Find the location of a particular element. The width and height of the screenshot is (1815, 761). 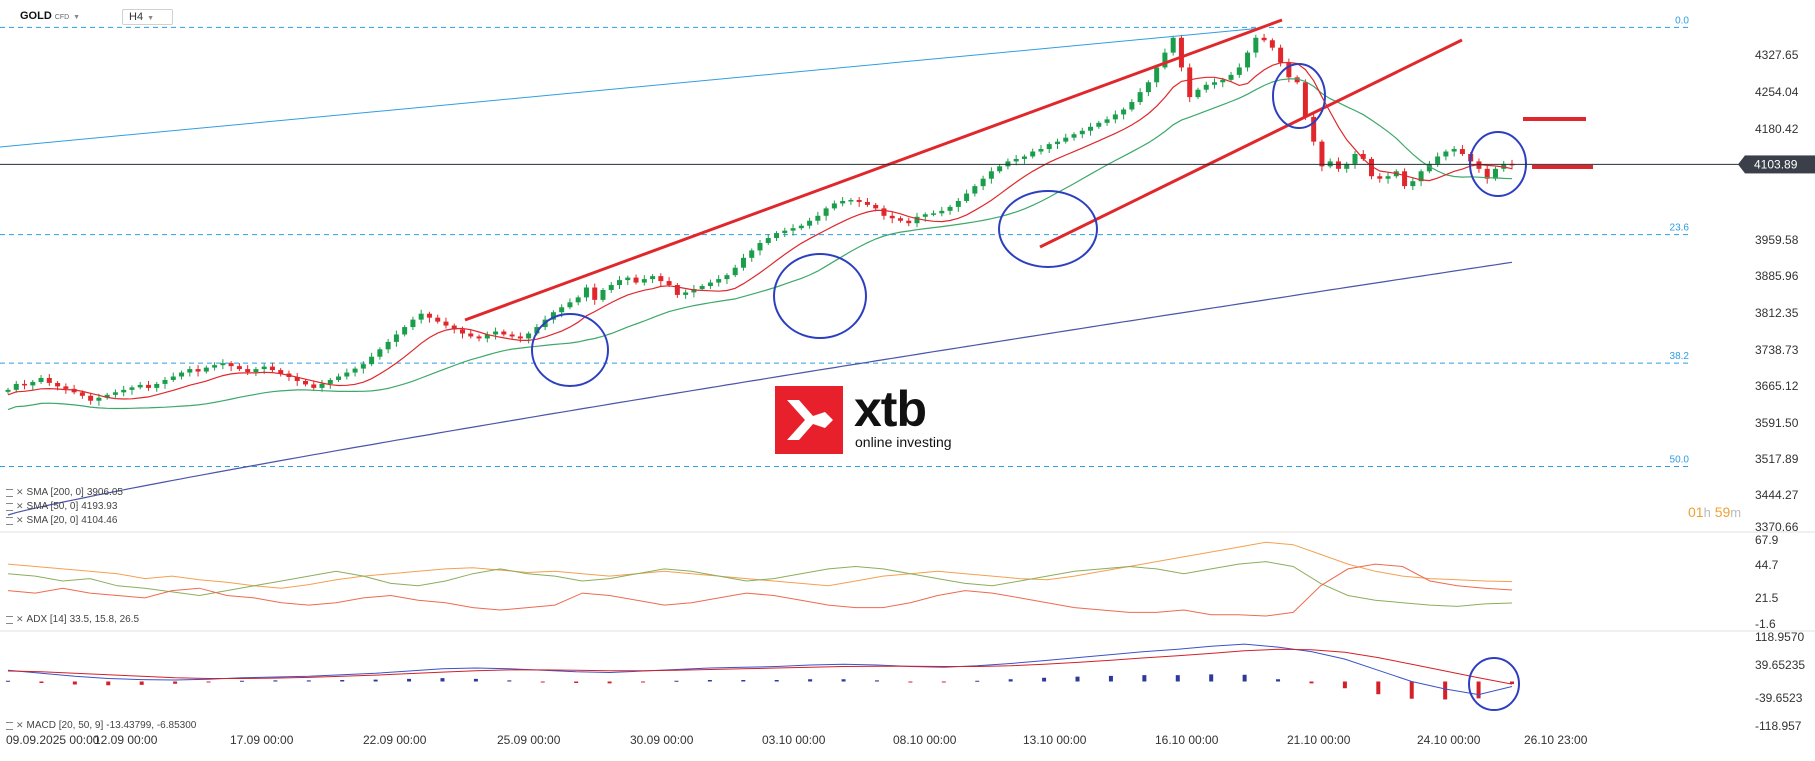

macd-line is located at coordinates (760, 669).